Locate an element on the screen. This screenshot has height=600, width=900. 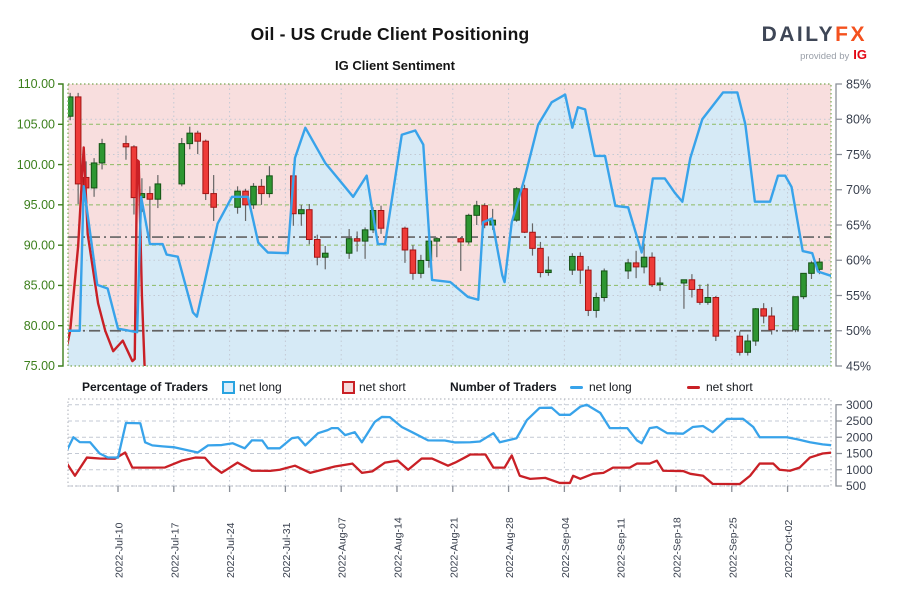
date-tick-label: 2022-Sep-11 is located at coordinates (622, 548).